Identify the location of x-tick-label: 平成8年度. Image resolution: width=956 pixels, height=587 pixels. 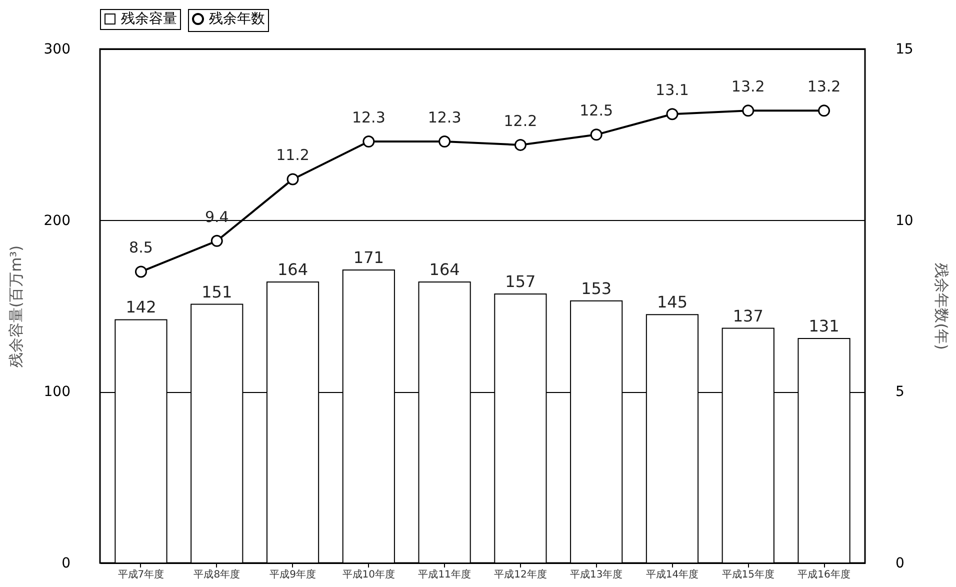
(217, 574).